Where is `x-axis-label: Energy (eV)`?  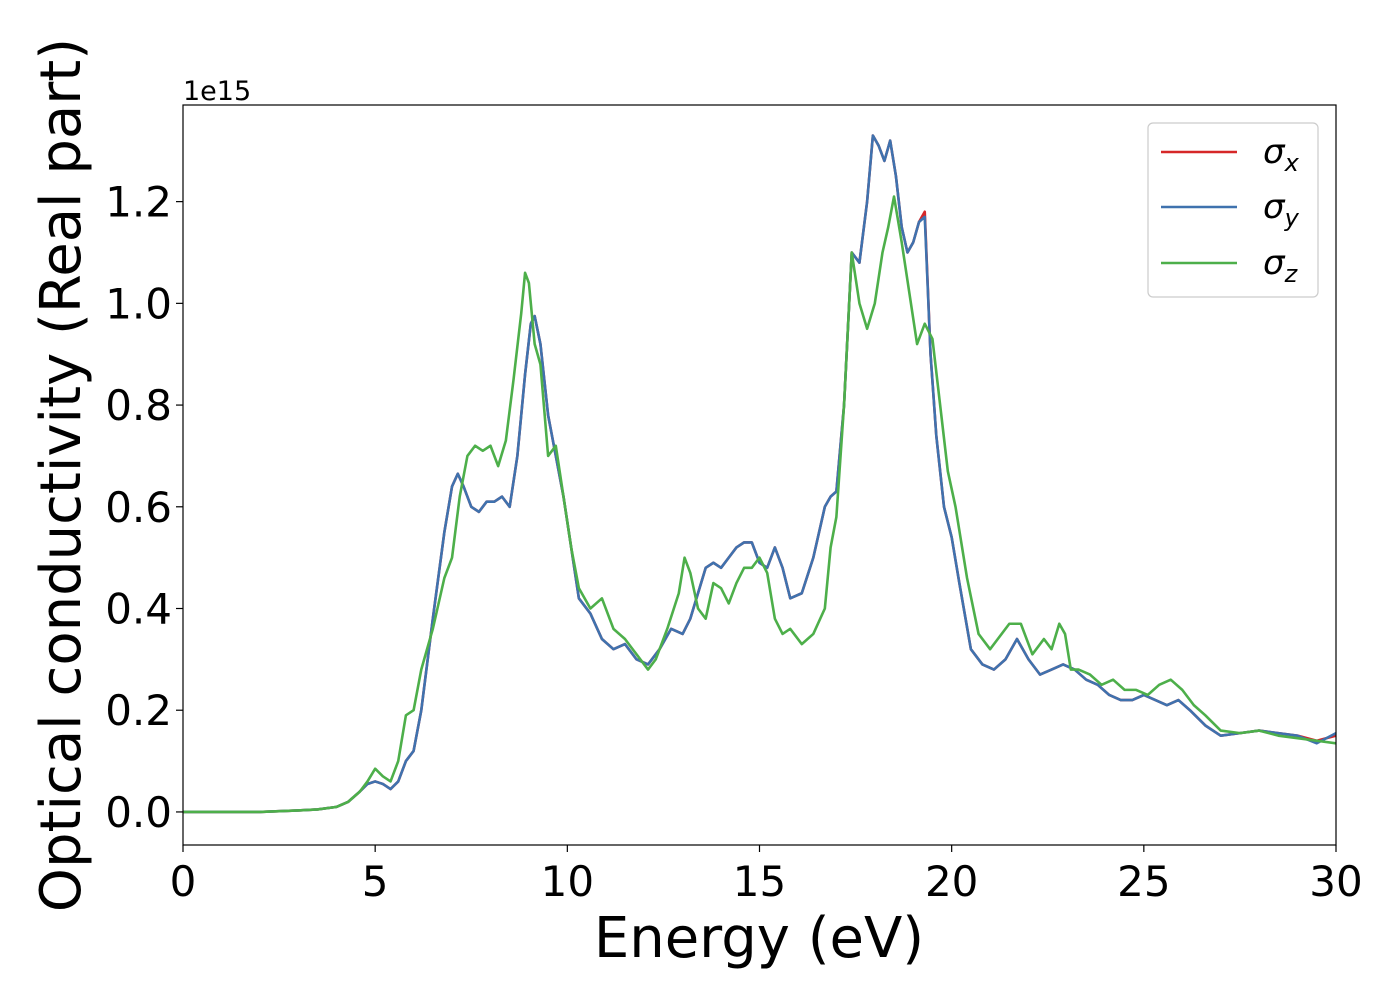 x-axis-label: Energy (eV) is located at coordinates (759, 938).